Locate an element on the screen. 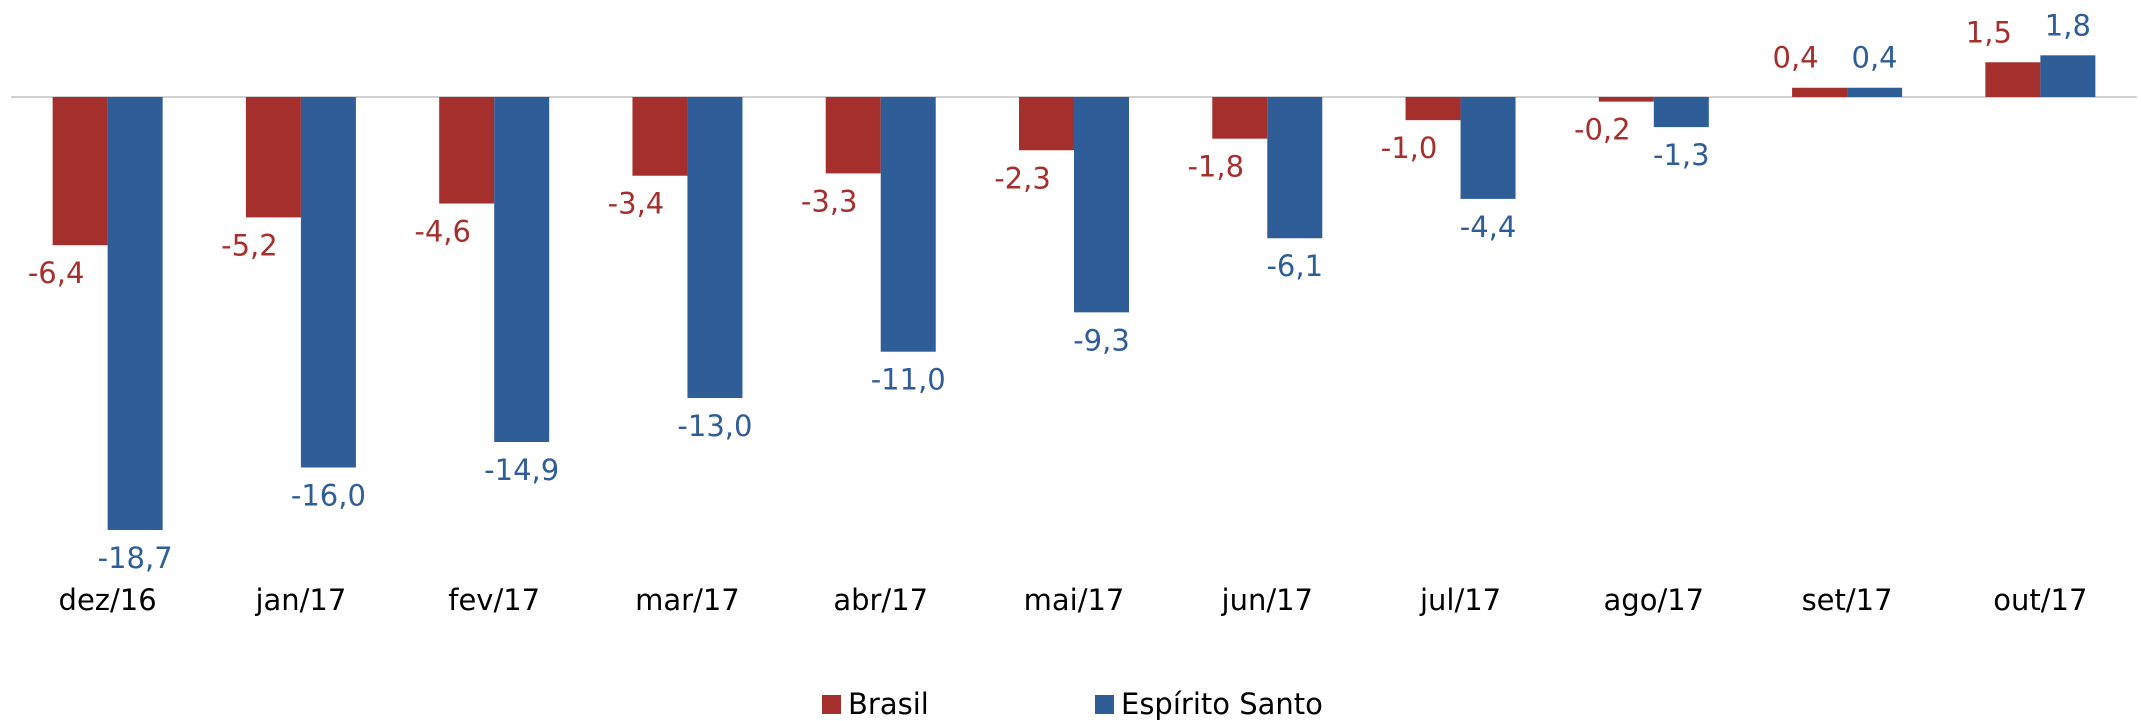  x-tick-label: jul/17 is located at coordinates (1460, 600).